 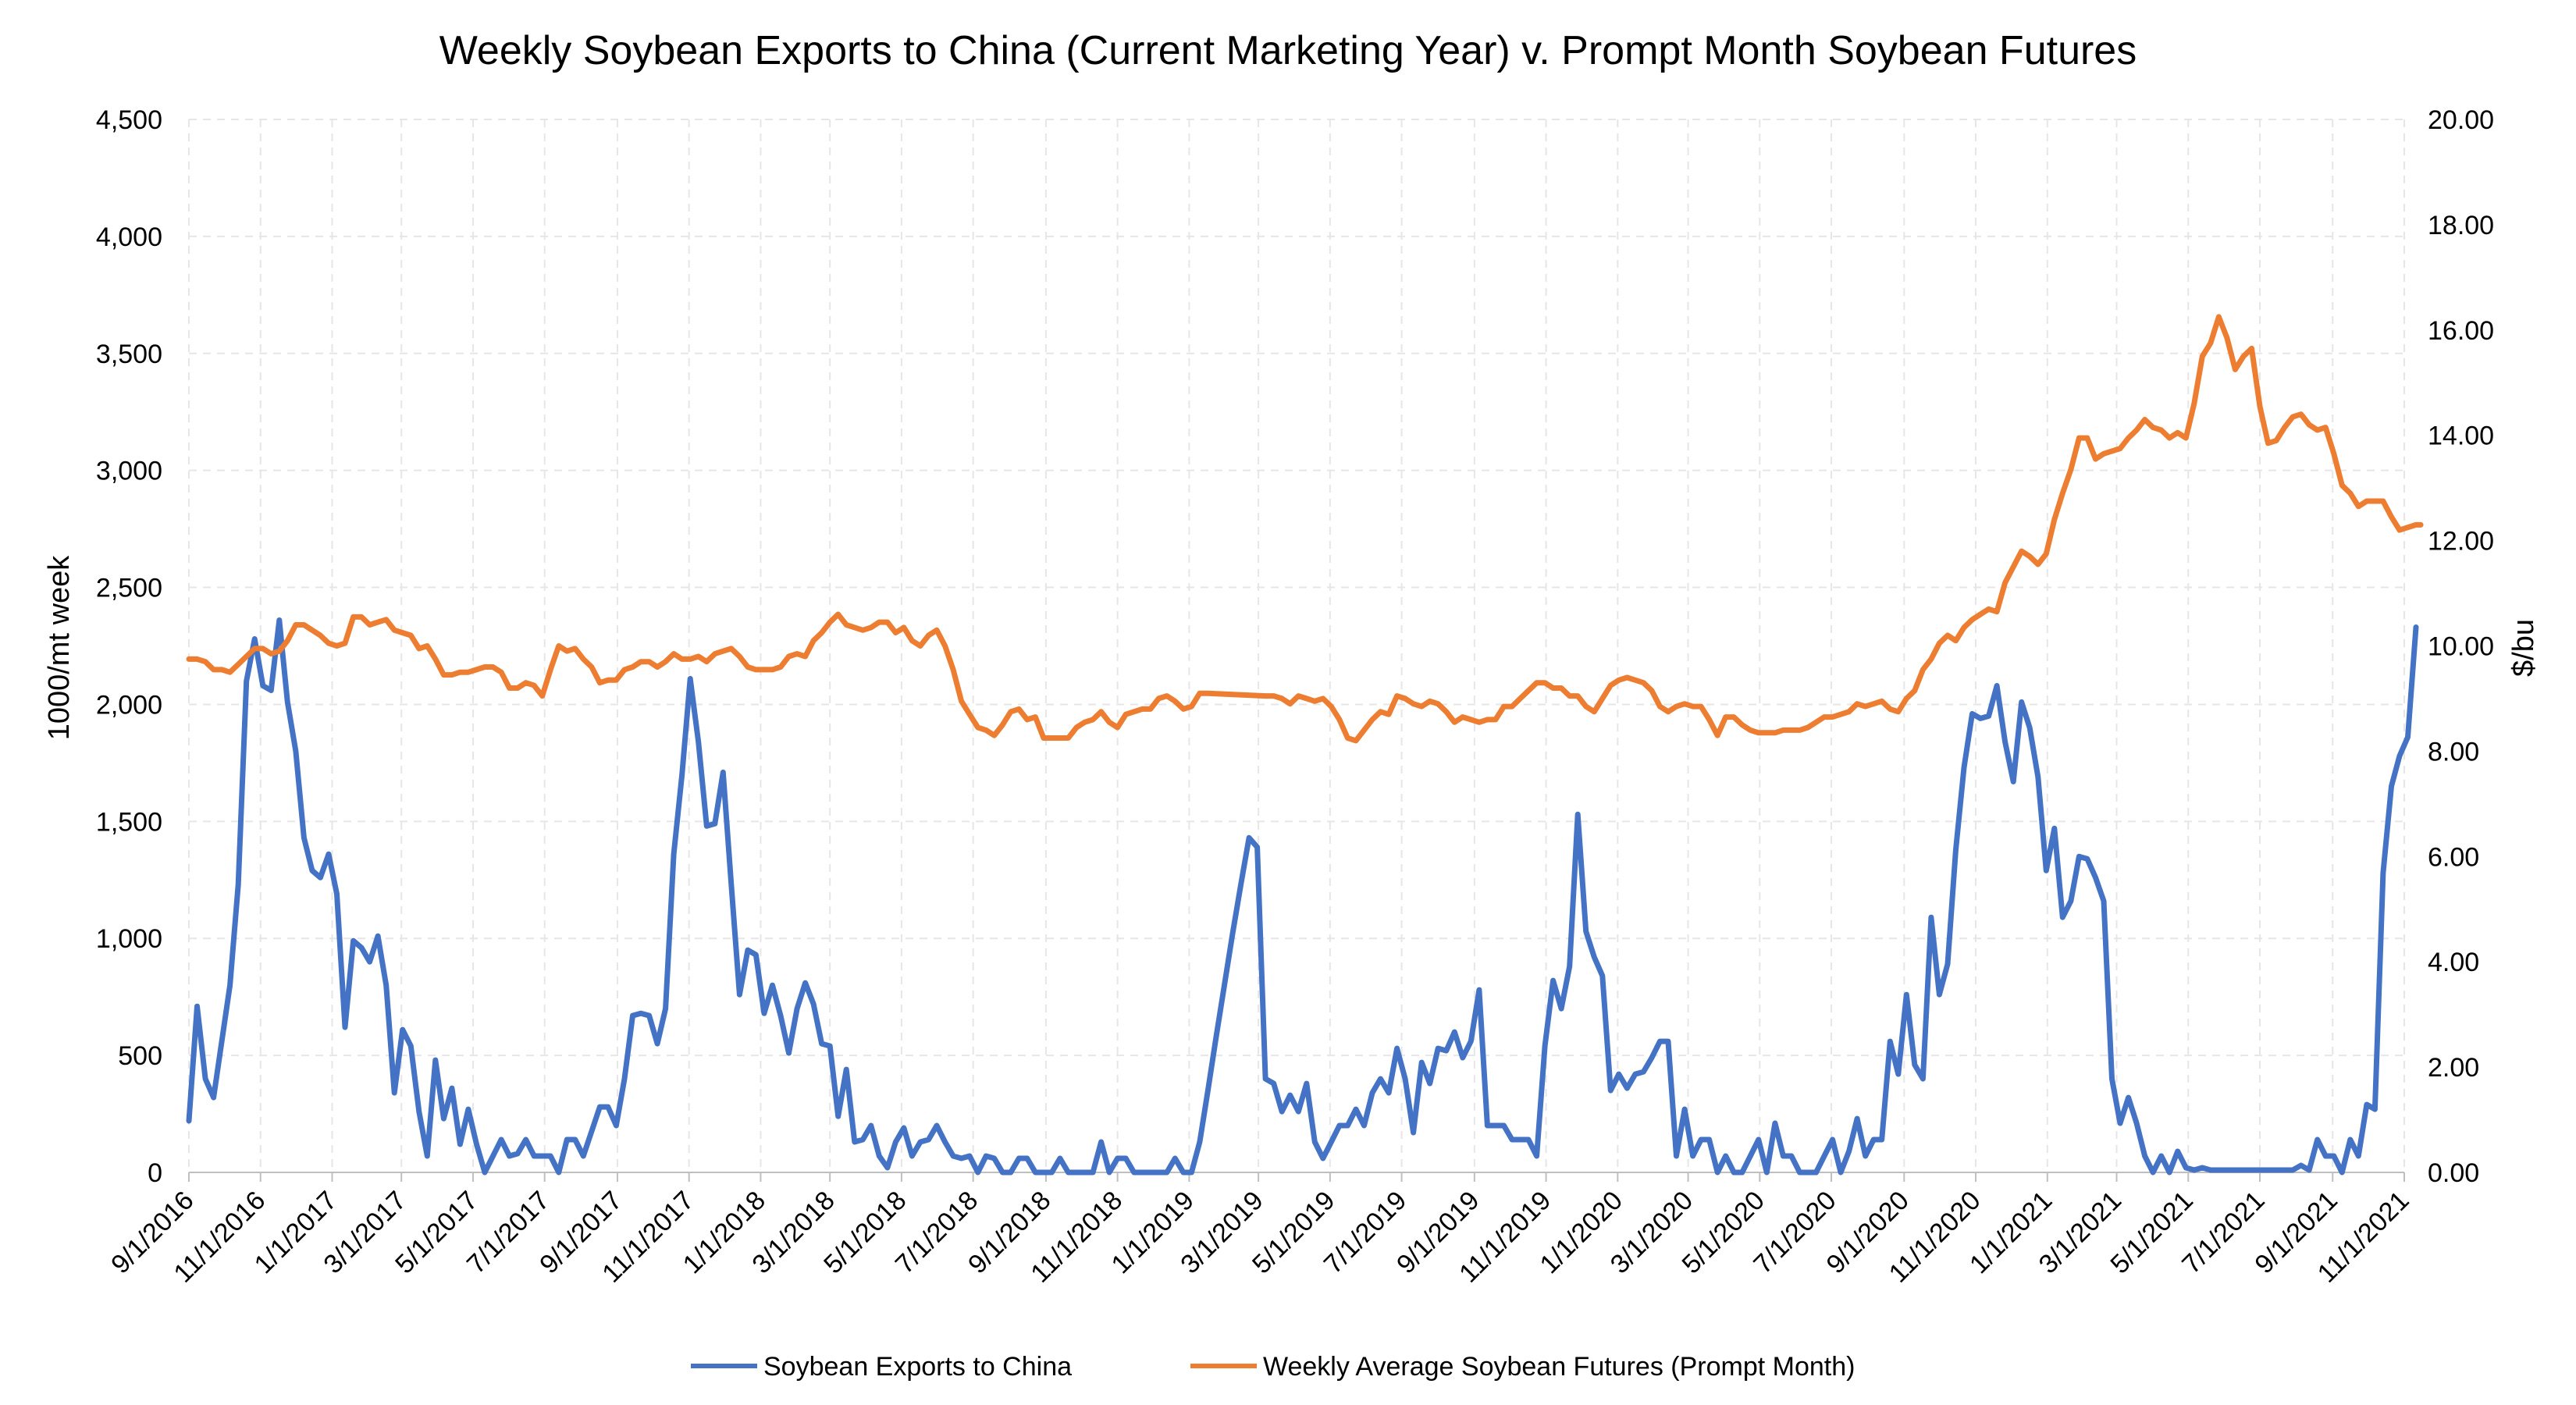 What do you see at coordinates (129, 588) in the screenshot?
I see `y-left-tick-label: 2,500` at bounding box center [129, 588].